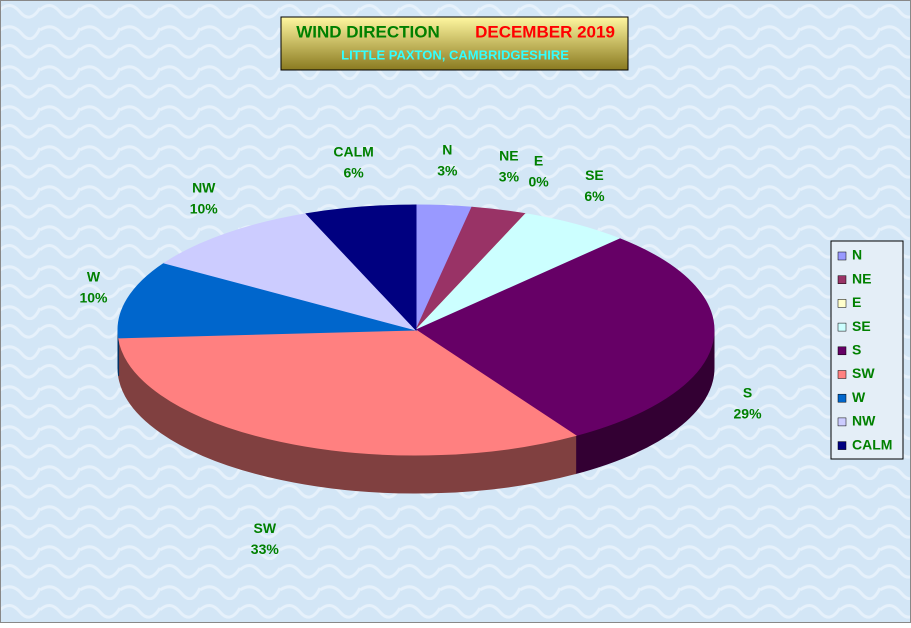 The image size is (911, 628). What do you see at coordinates (455, 54) in the screenshot?
I see `chart-subtitle: LITTLE PAXTON, CAMBRIDGESHIRE` at bounding box center [455, 54].